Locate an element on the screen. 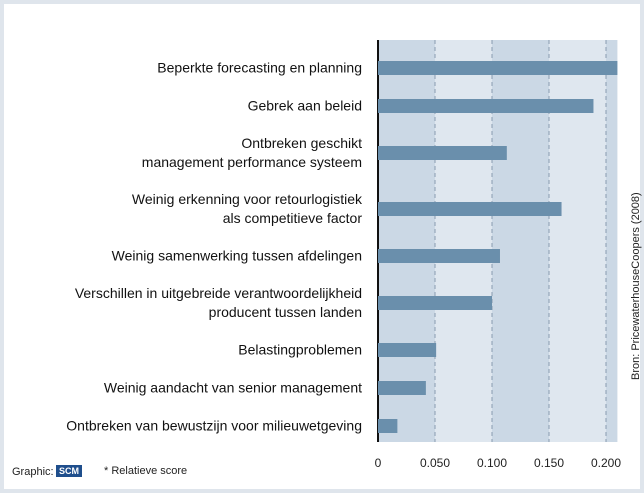 This screenshot has height=493, width=644. category-label: Weinig samenwerking tussen afdelingen is located at coordinates (236, 255).